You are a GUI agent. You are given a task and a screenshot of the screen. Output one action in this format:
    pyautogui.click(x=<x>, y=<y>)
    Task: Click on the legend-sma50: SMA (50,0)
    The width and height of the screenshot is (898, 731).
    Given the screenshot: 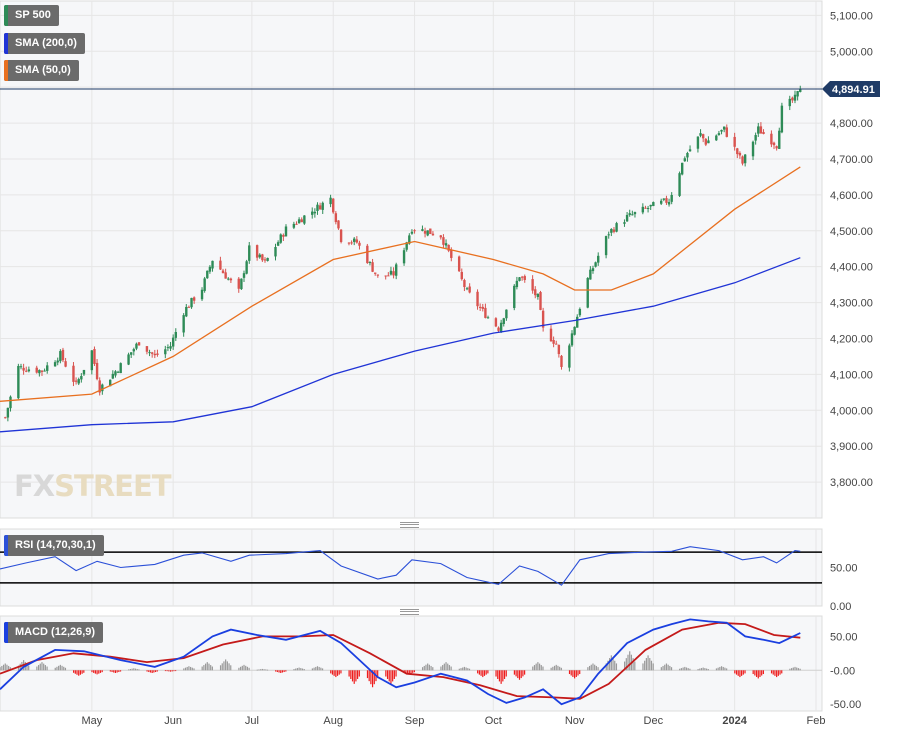 What is the action you would take?
    pyautogui.click(x=41, y=70)
    